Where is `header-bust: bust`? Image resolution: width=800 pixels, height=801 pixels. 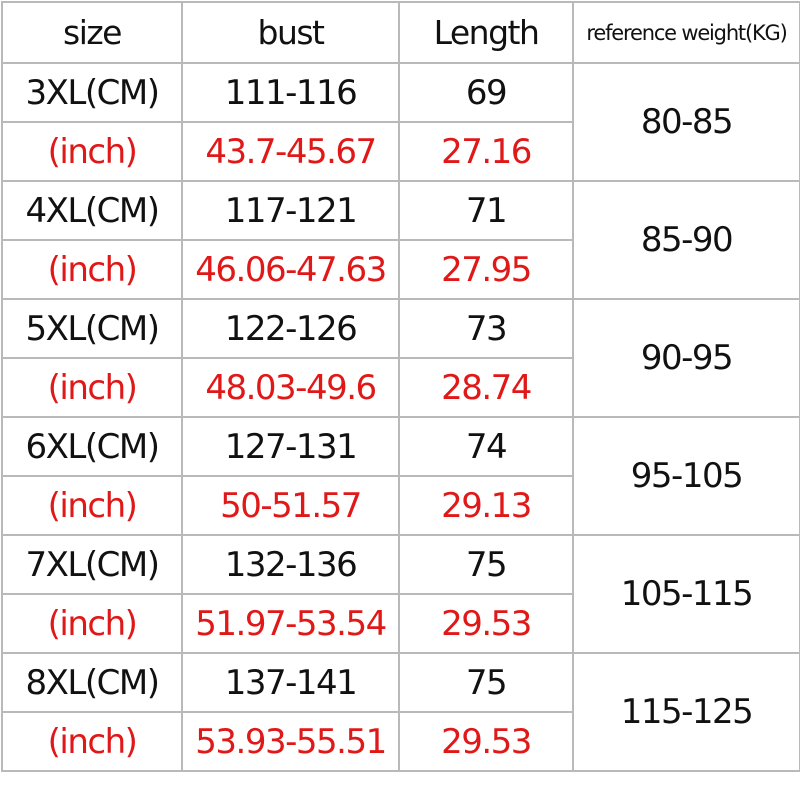
header-bust: bust is located at coordinates (290, 32).